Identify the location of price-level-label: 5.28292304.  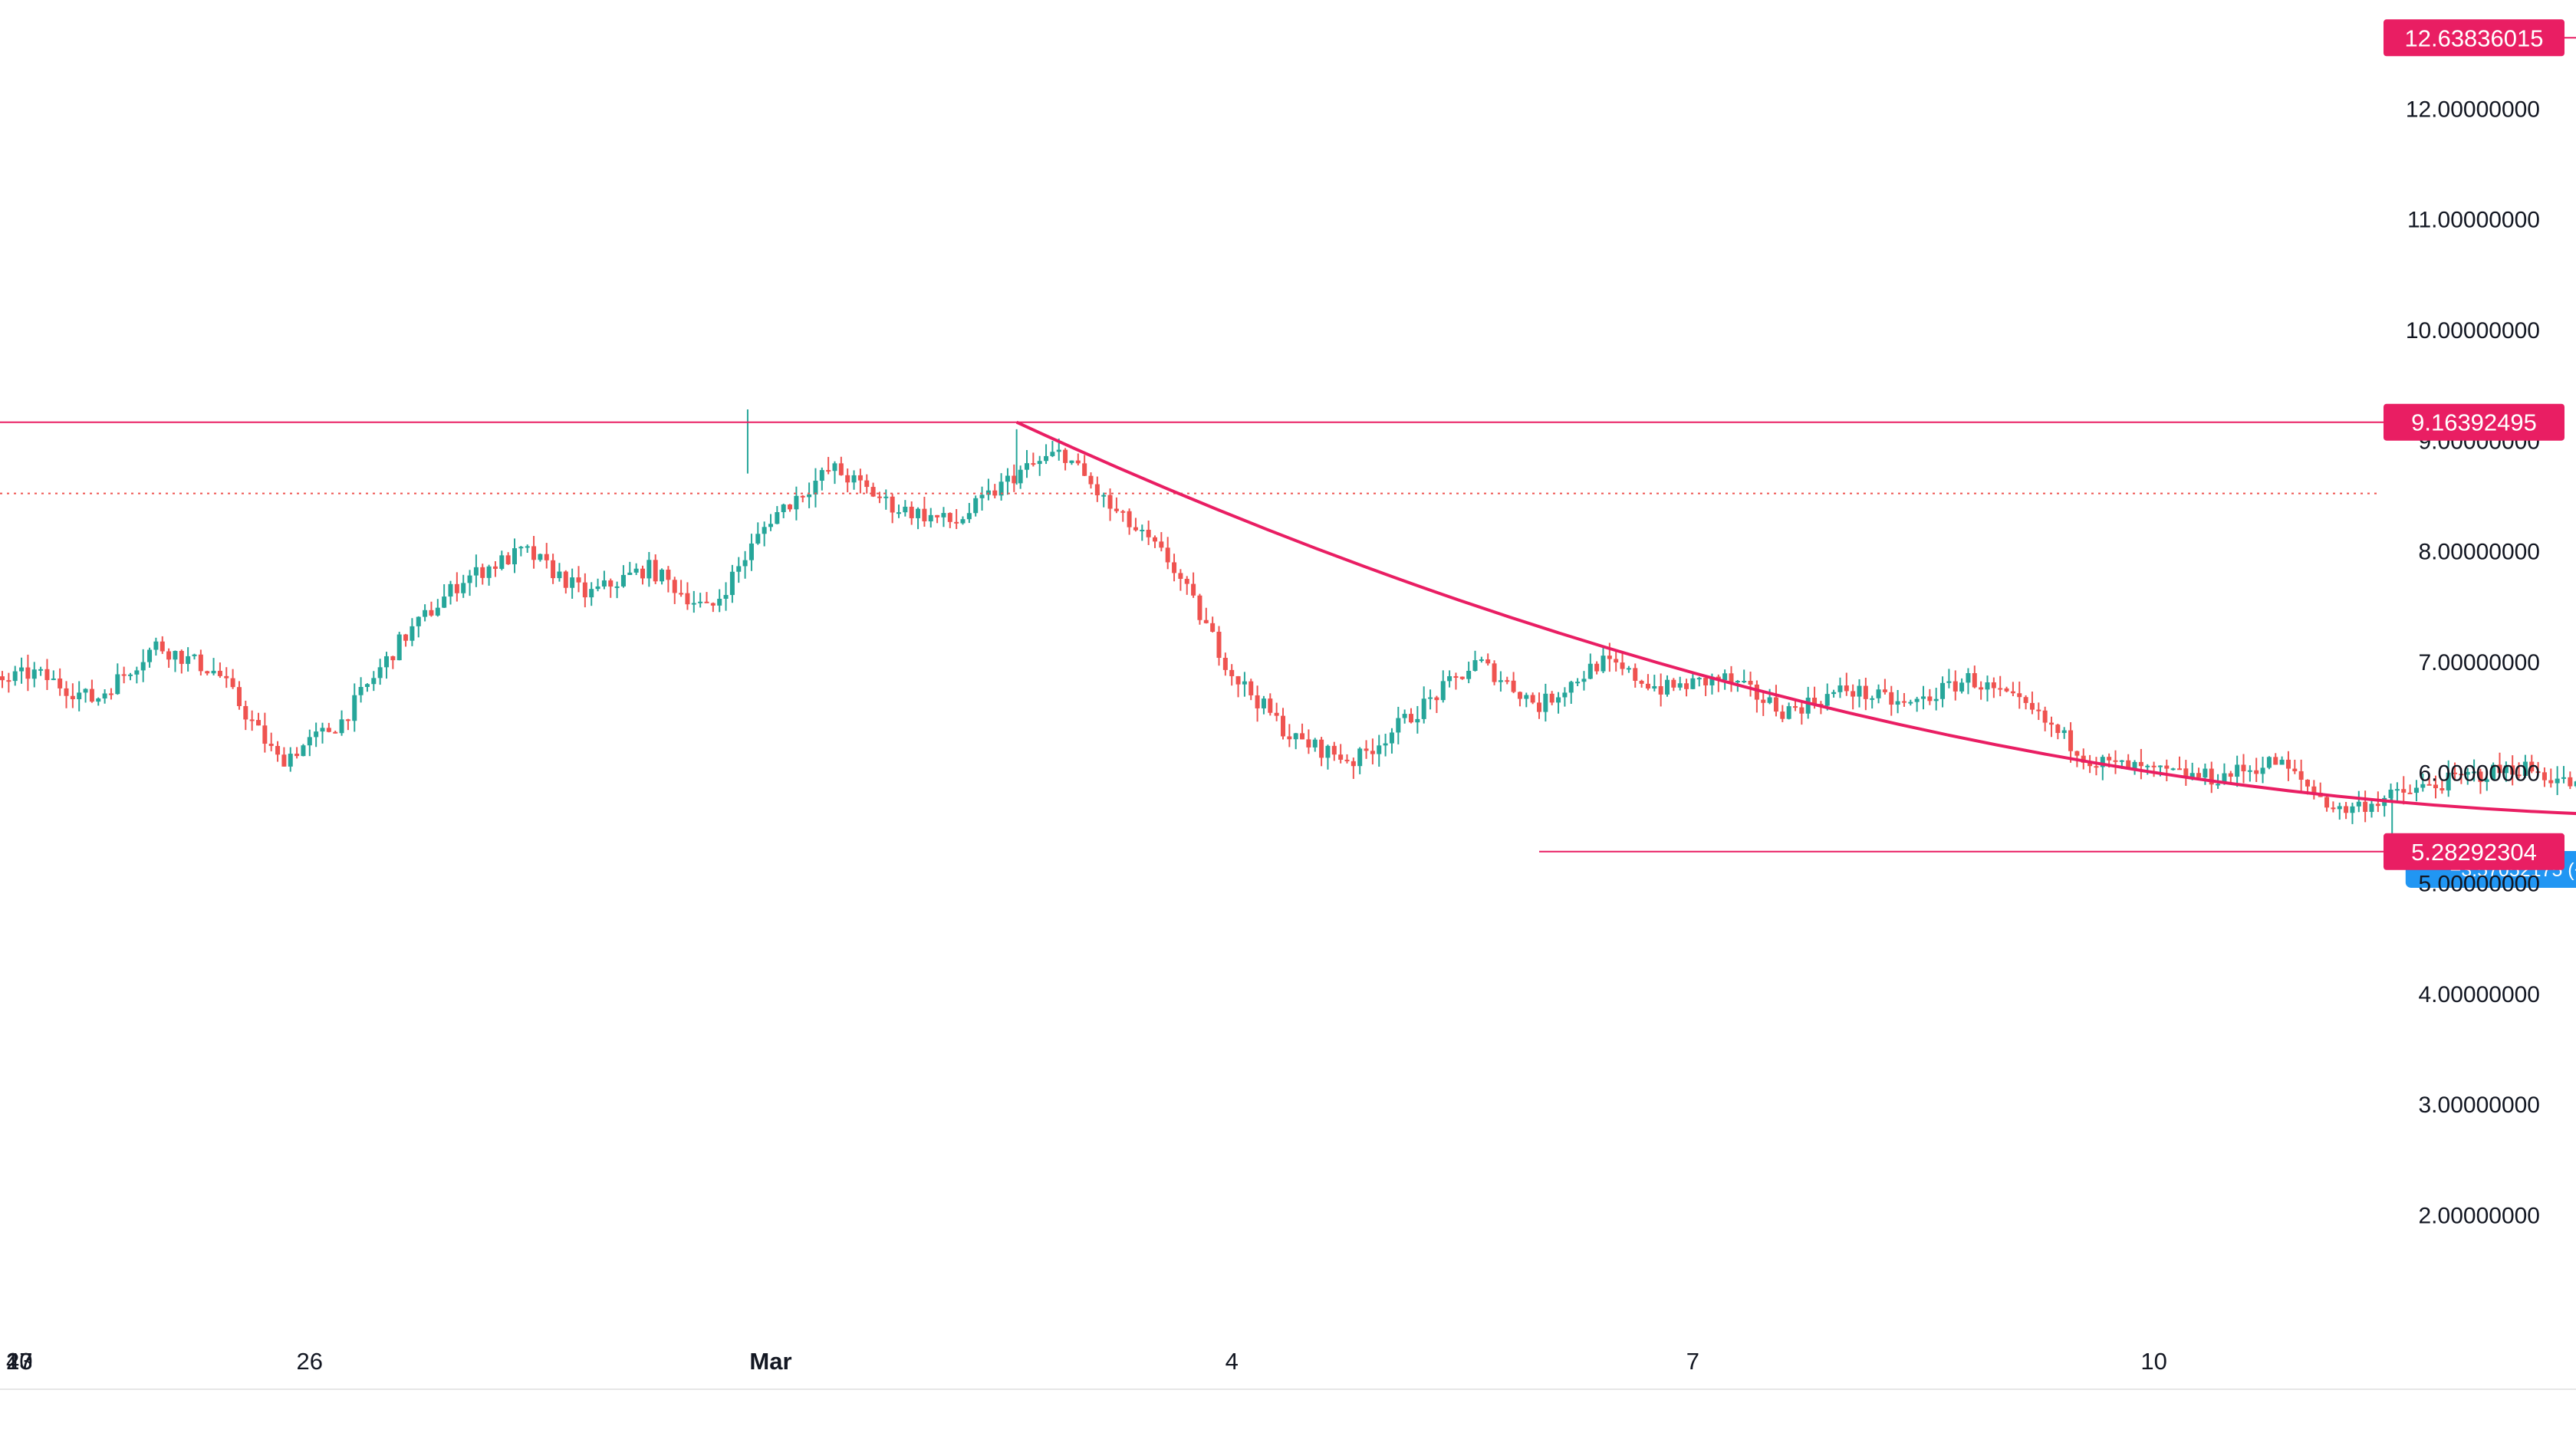
(2474, 853).